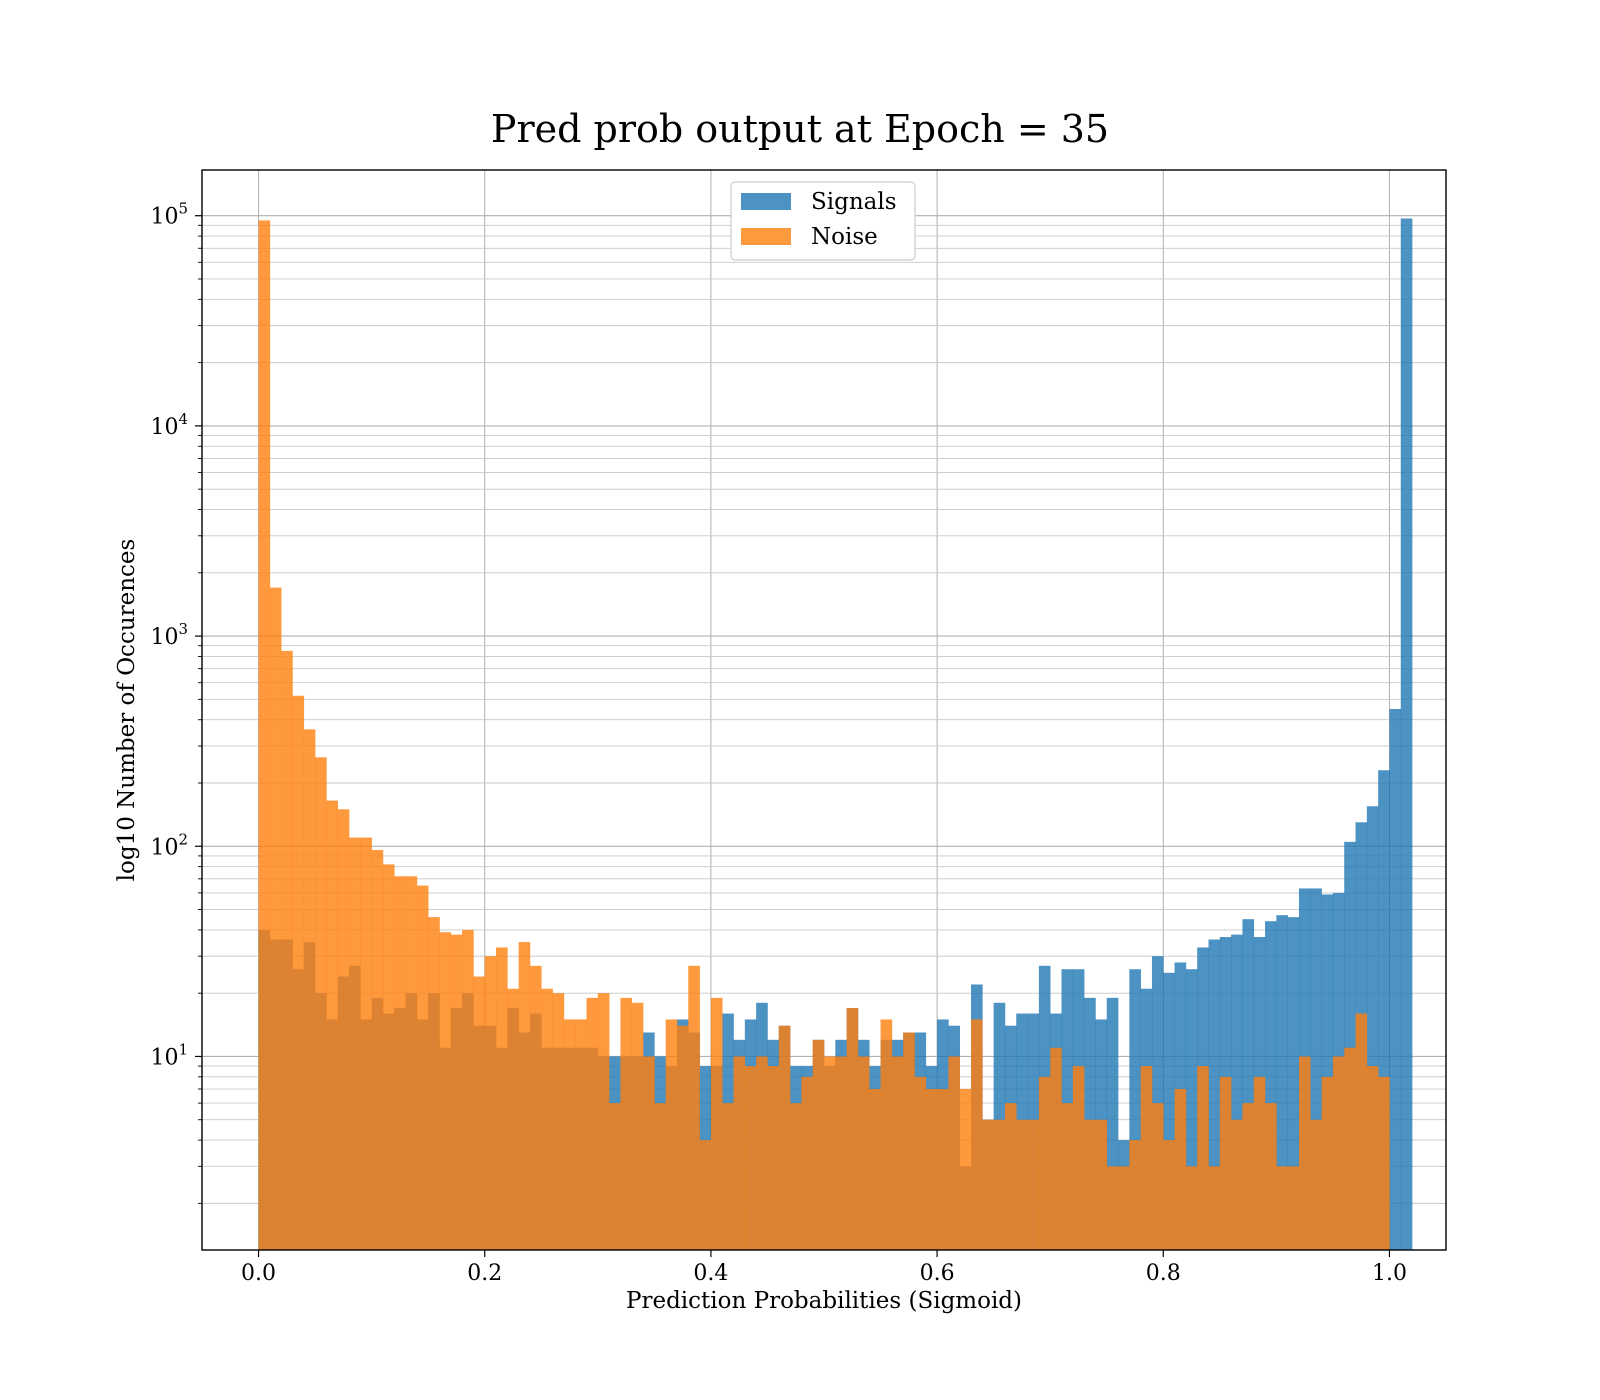 The height and width of the screenshot is (1400, 1600). Describe the element at coordinates (1389, 1273) in the screenshot. I see `x-tick-label: 1.0` at that location.